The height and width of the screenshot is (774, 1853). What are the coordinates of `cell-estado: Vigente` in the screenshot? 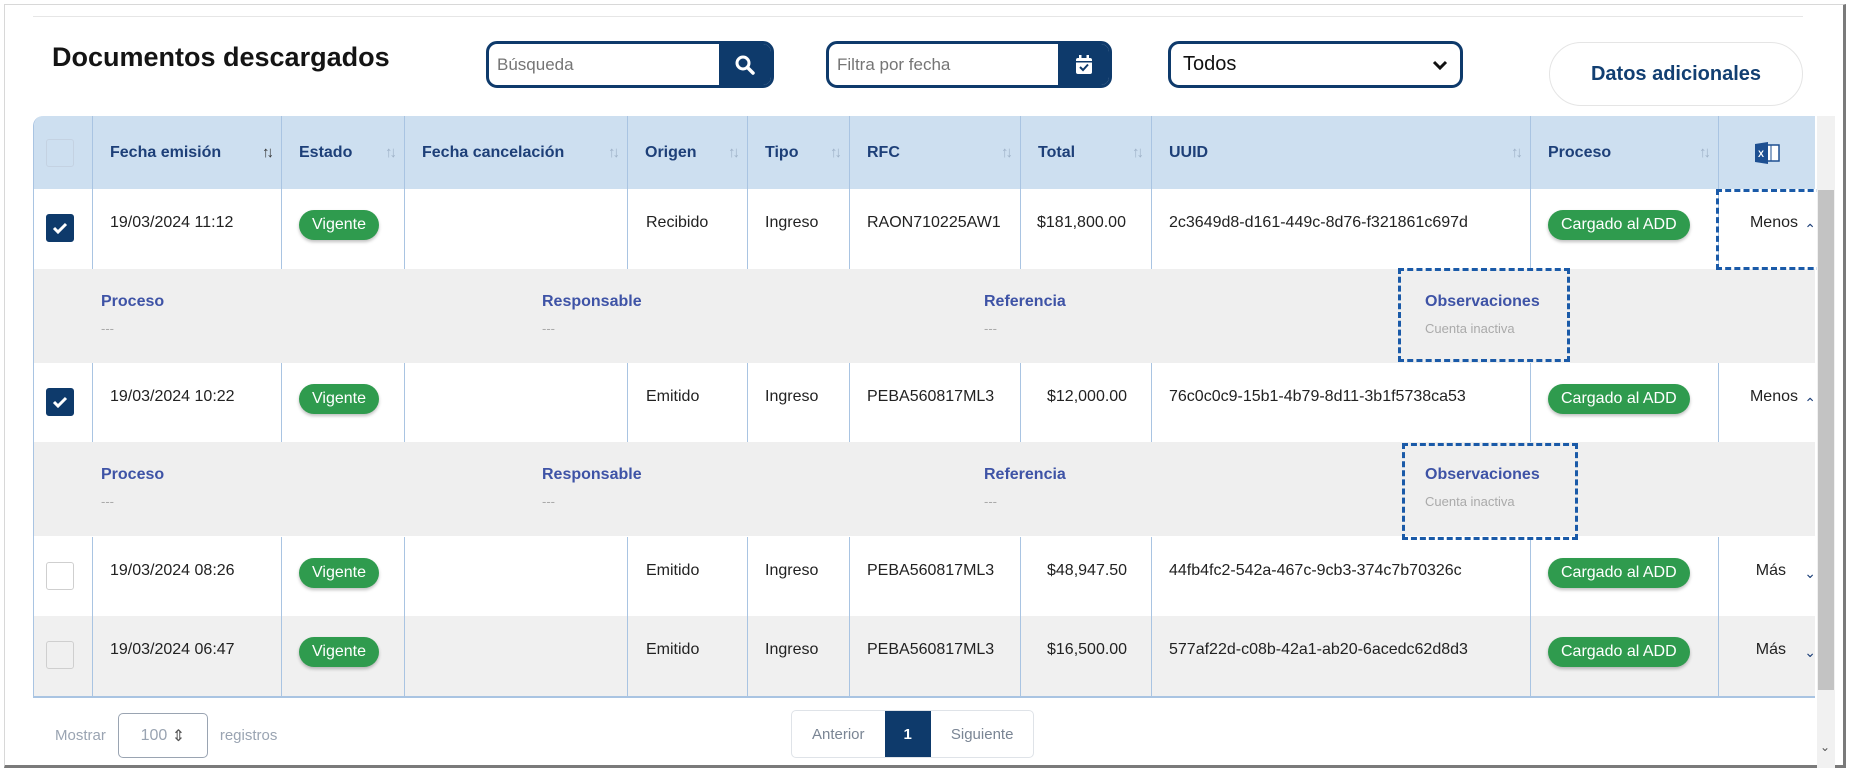 It's located at (343, 656).